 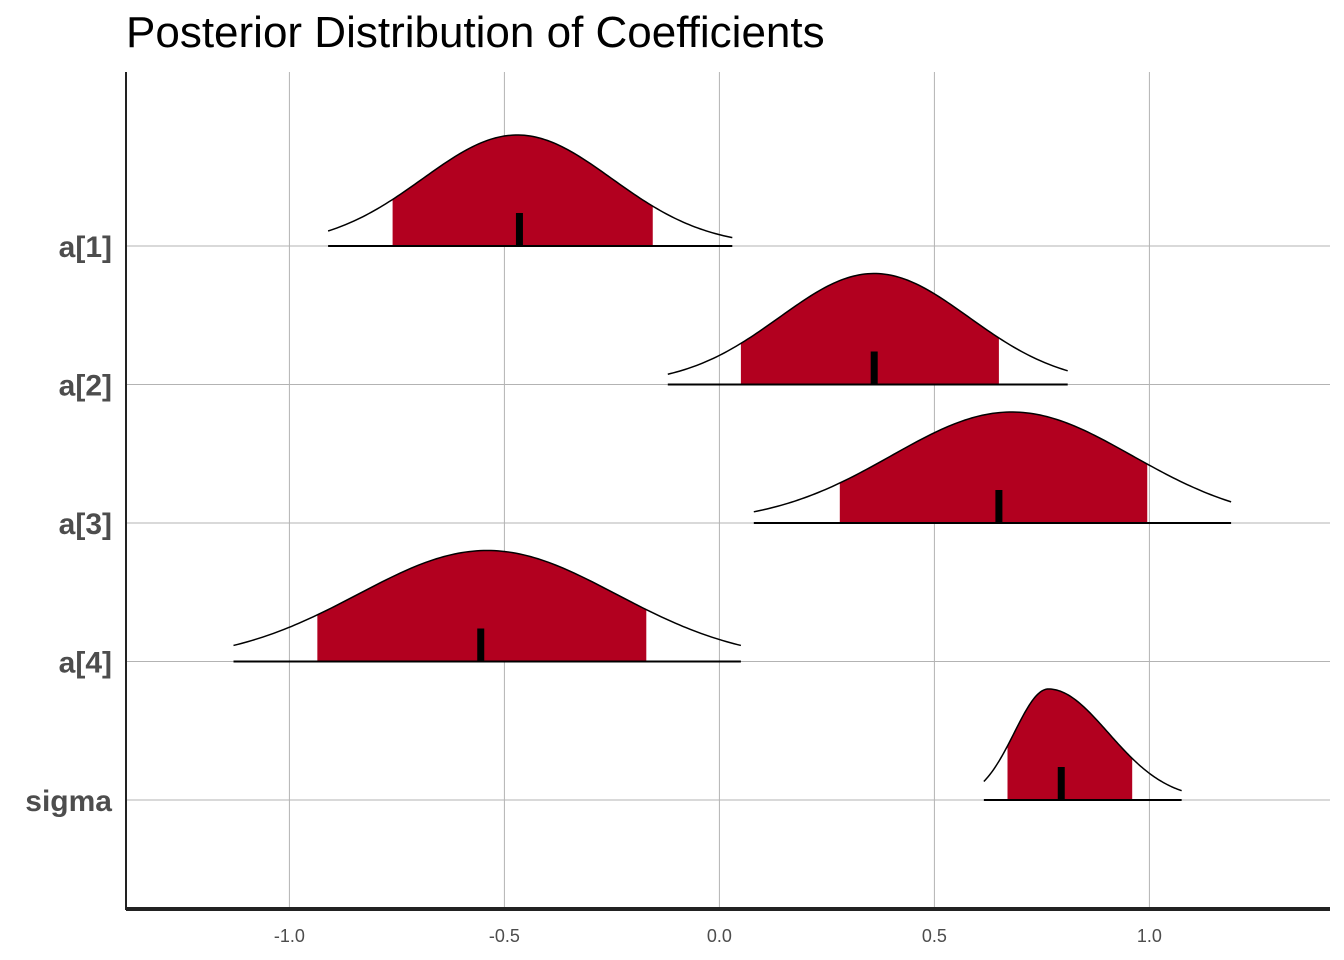 I want to click on y-tick-label: a[4], so click(x=85, y=663).